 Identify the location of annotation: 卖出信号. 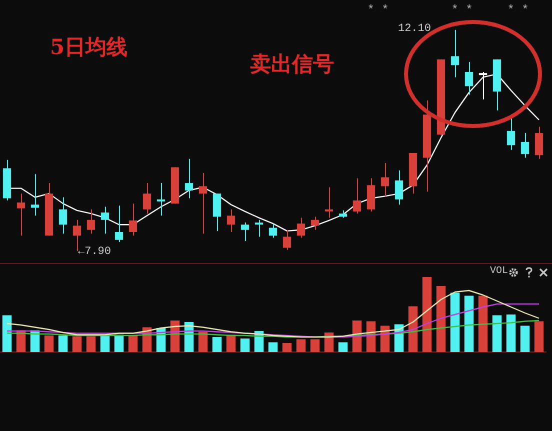
(292, 63).